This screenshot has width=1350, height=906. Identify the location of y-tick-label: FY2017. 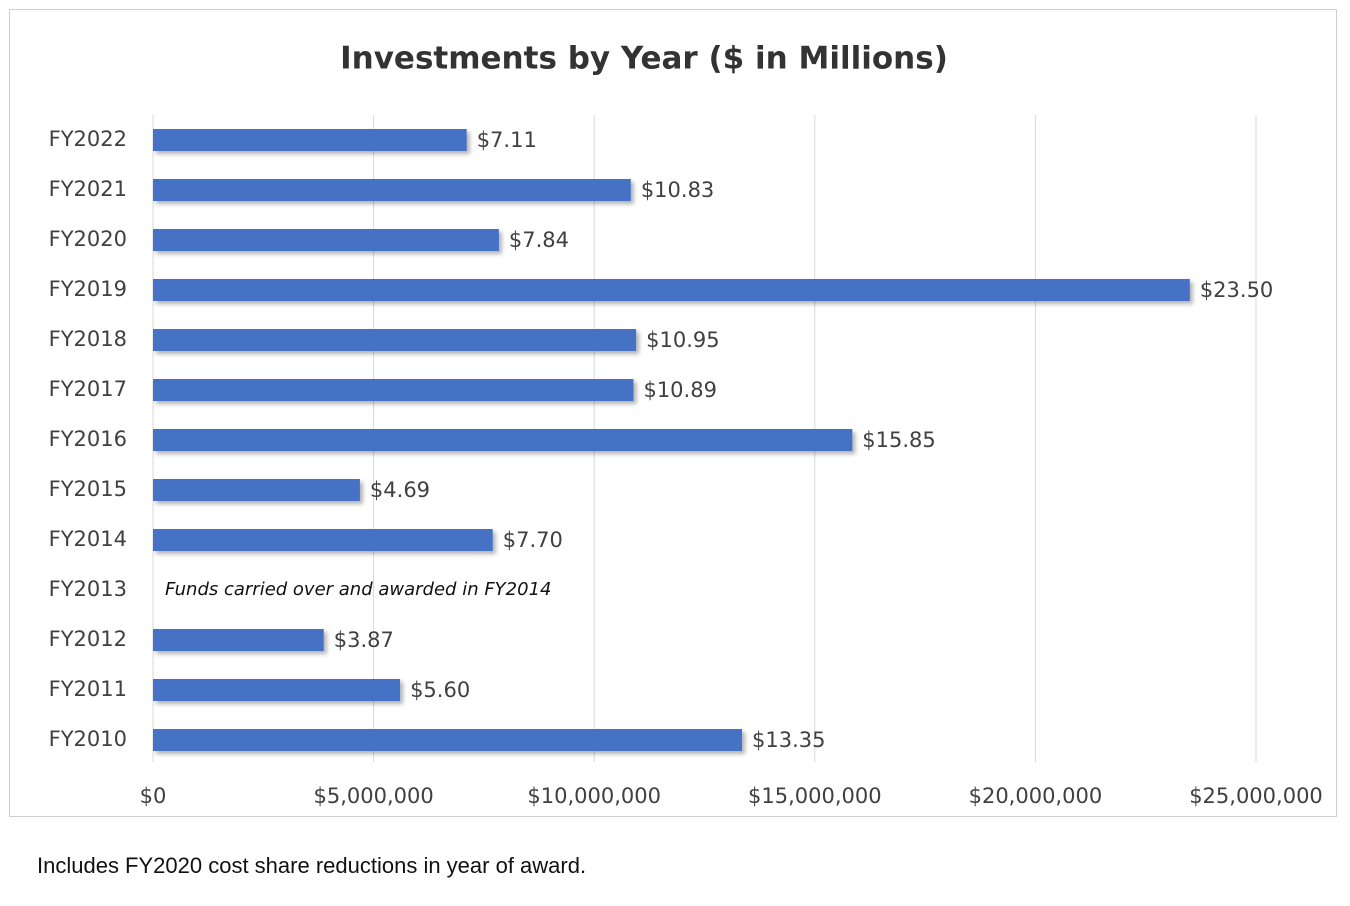
(88, 389).